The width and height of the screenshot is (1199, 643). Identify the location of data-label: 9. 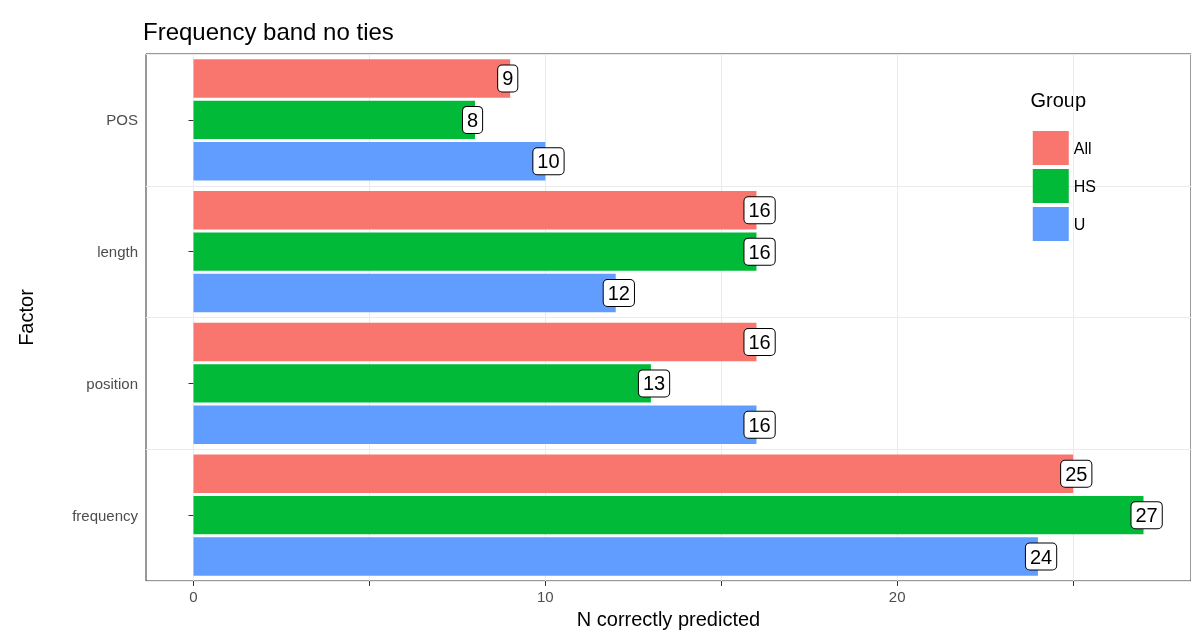
(508, 78).